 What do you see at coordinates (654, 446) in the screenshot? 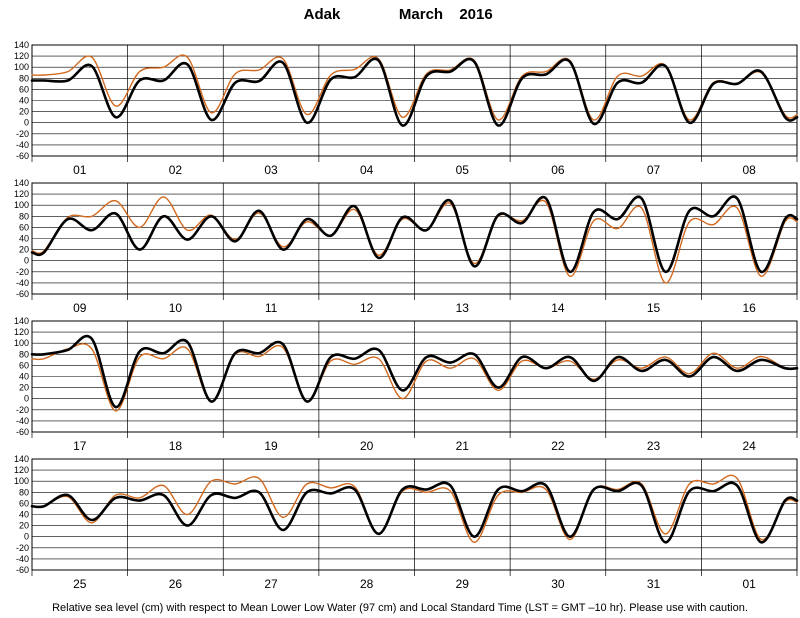
I see `day-label: 23` at bounding box center [654, 446].